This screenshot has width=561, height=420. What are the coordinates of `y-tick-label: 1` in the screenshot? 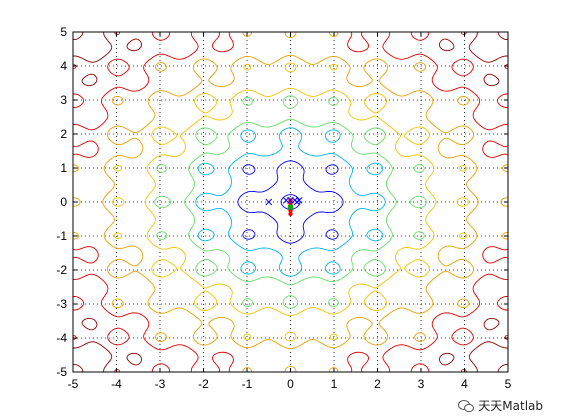 It's located at (63, 168).